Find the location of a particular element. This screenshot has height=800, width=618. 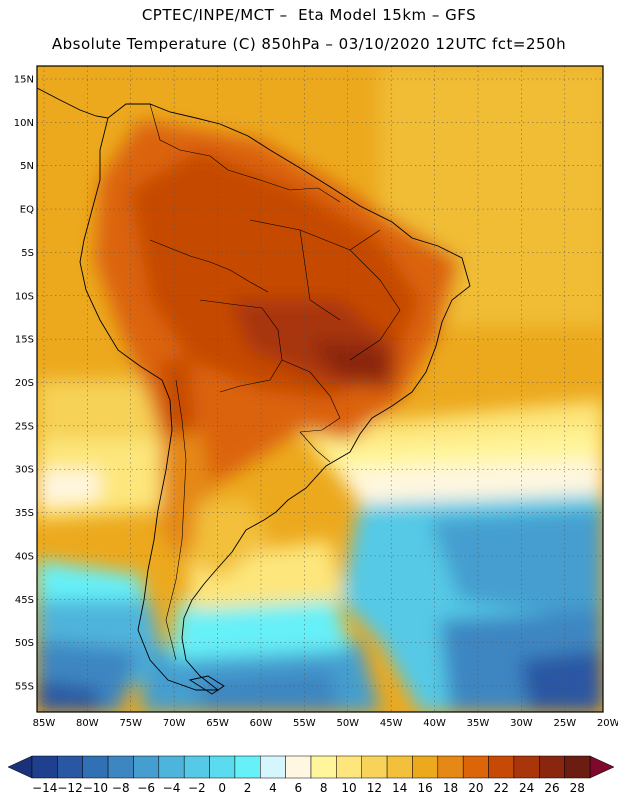

lat-tick-label: 50S is located at coordinates (24, 643).